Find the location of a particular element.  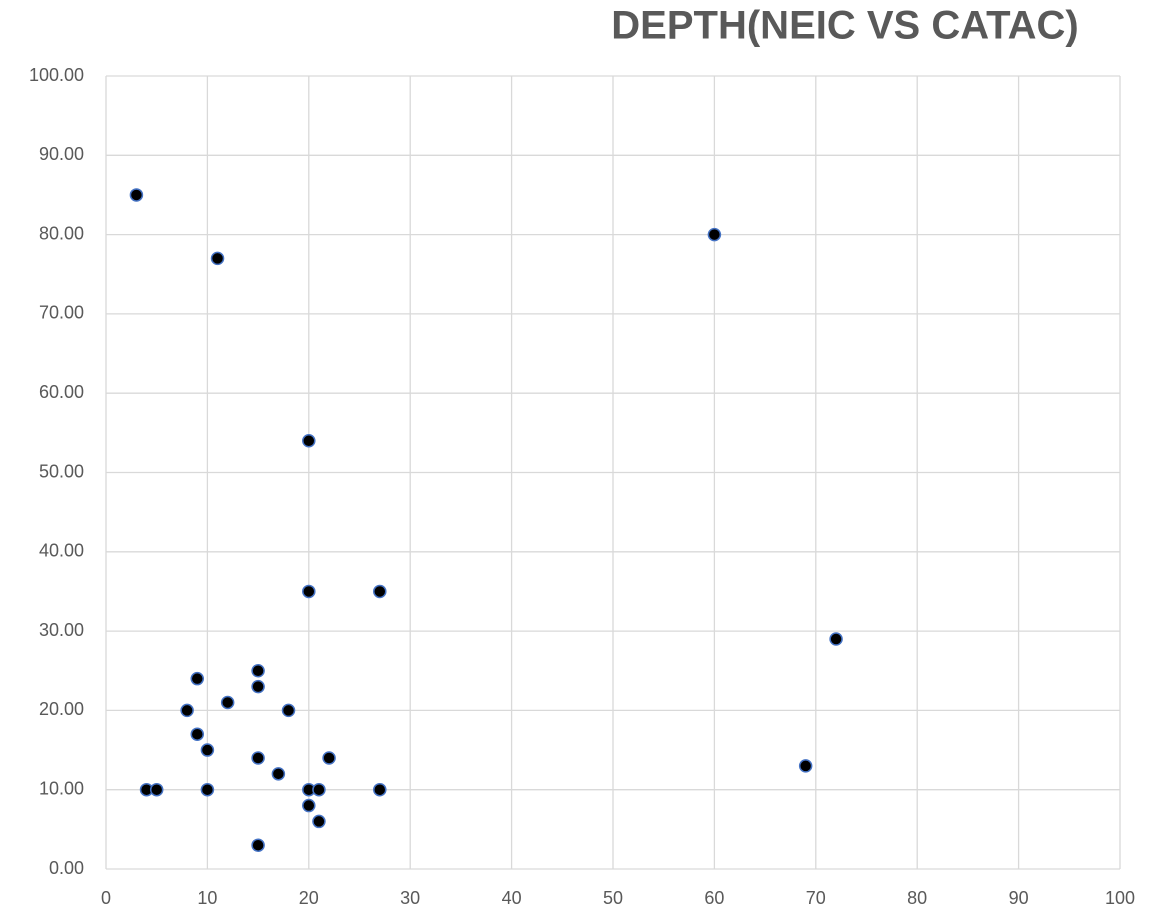

x-tick-label: 80 is located at coordinates (917, 898).